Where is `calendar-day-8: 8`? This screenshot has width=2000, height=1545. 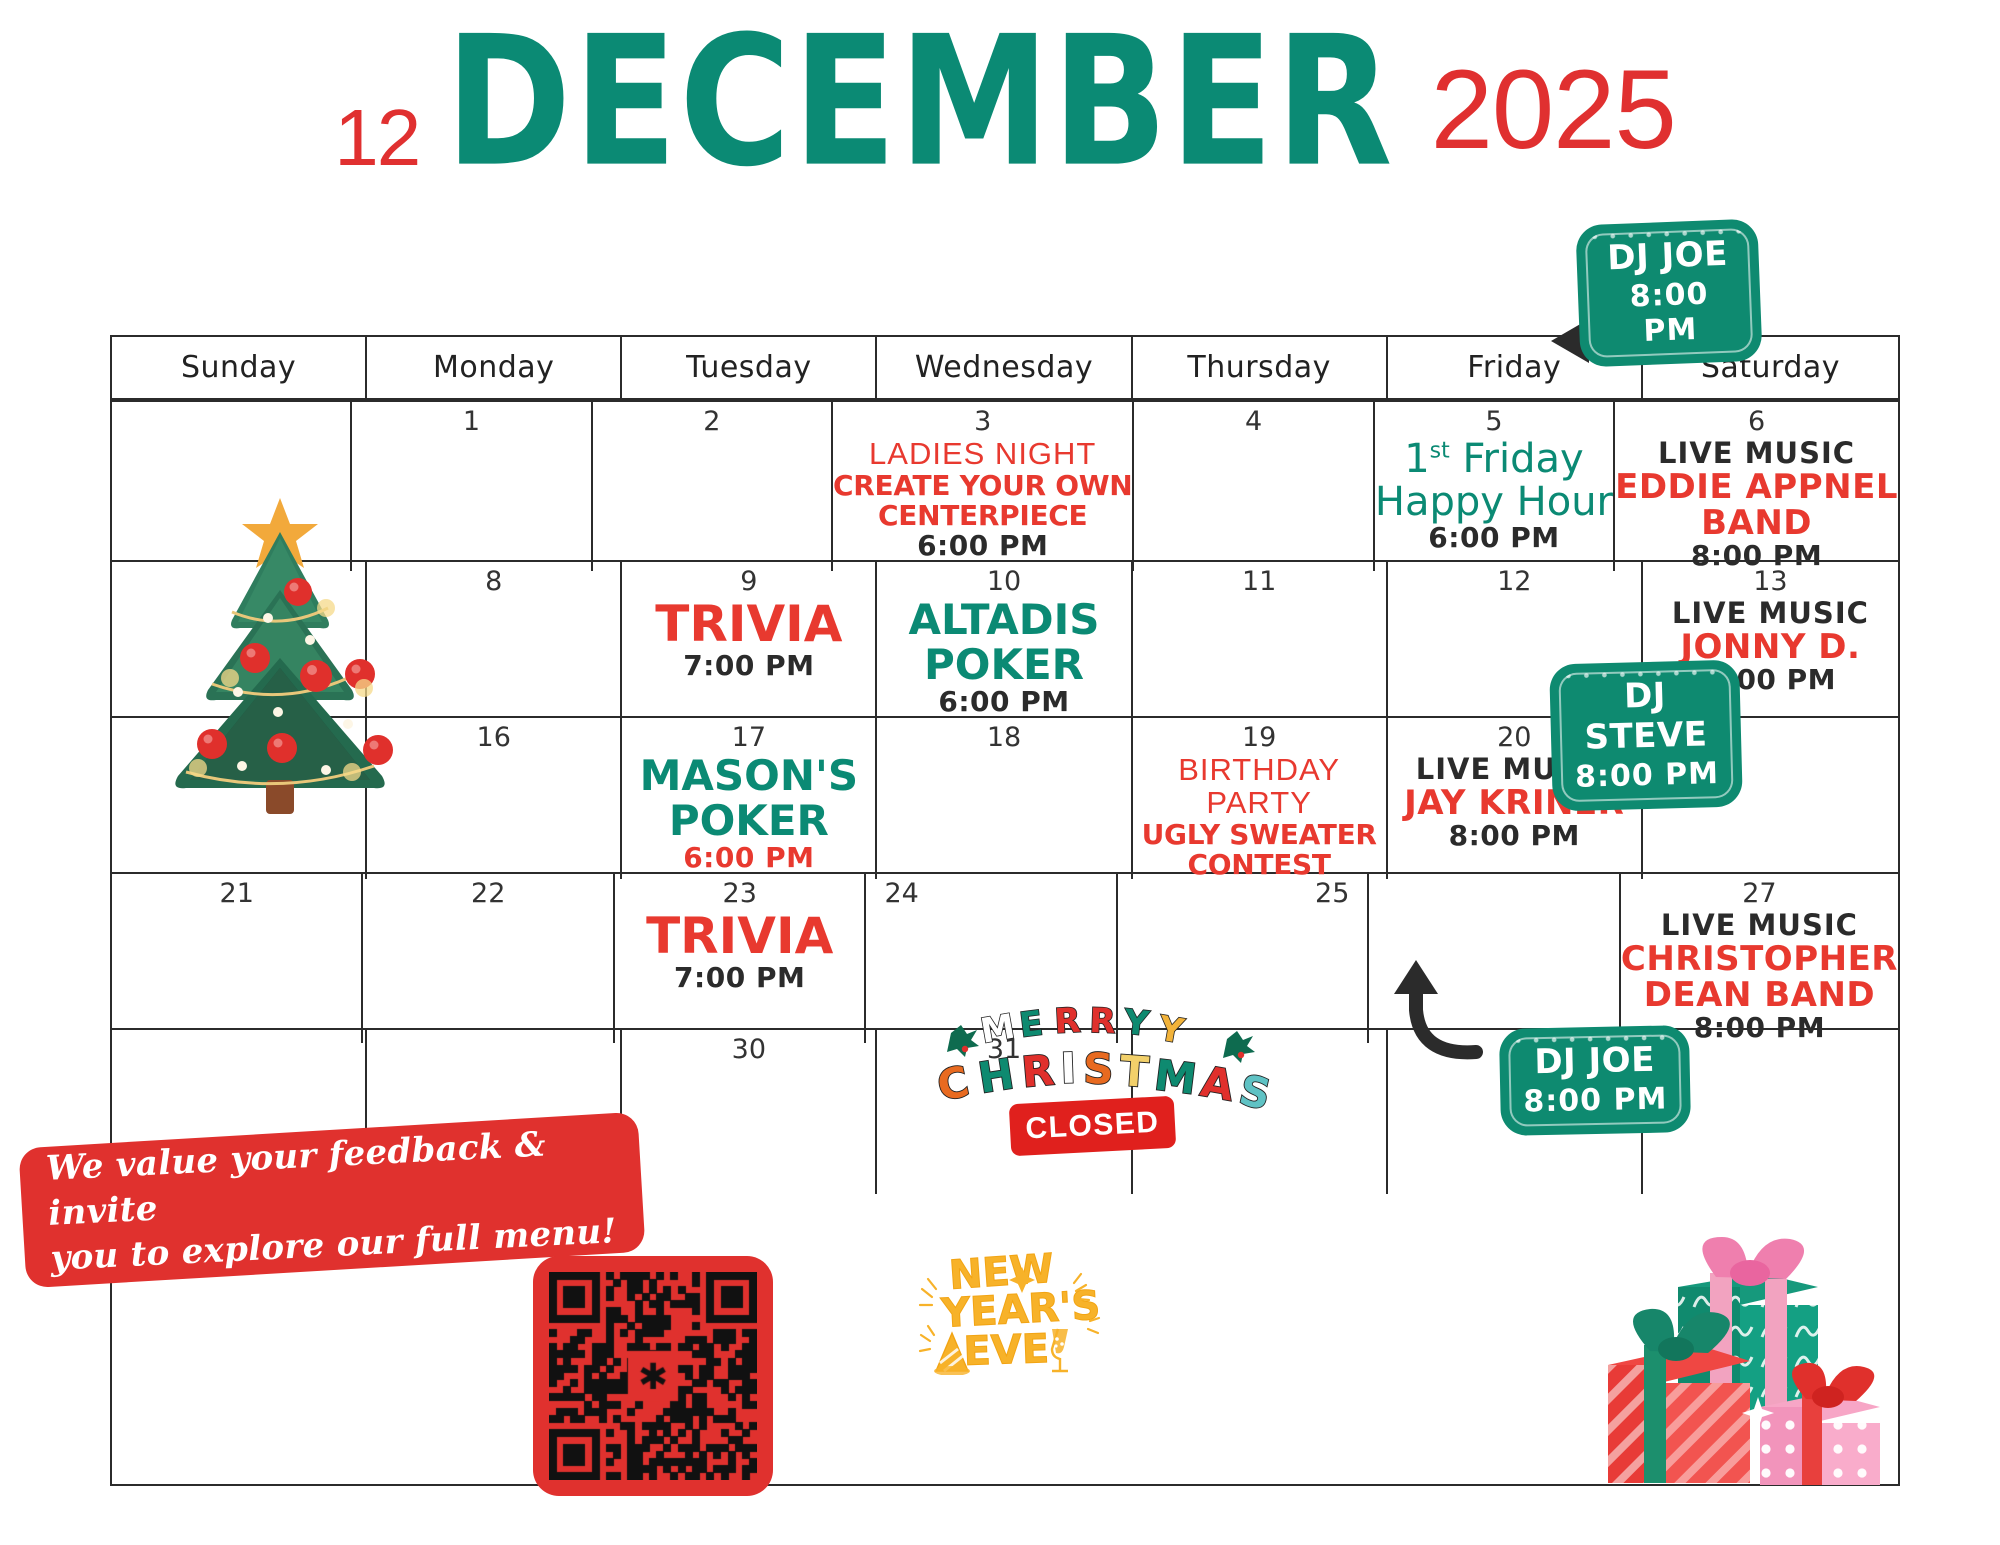
calendar-day-8: 8 is located at coordinates (495, 640).